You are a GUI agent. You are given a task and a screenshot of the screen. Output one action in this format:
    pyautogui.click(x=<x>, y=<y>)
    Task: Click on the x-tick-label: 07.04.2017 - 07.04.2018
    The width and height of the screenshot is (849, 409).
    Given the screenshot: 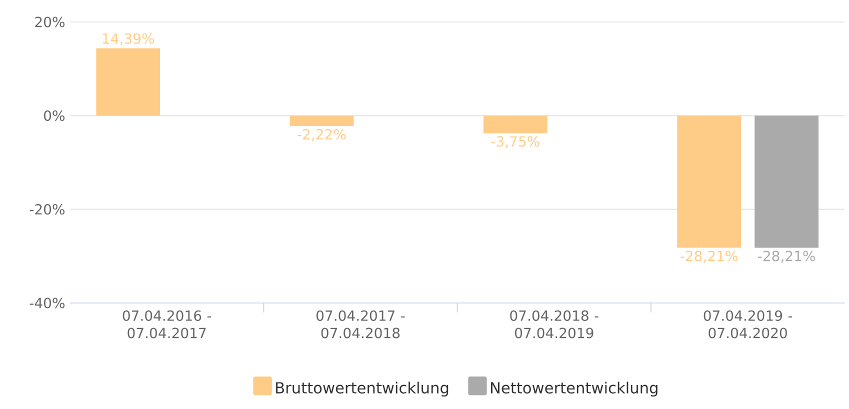 What is the action you would take?
    pyautogui.click(x=360, y=324)
    